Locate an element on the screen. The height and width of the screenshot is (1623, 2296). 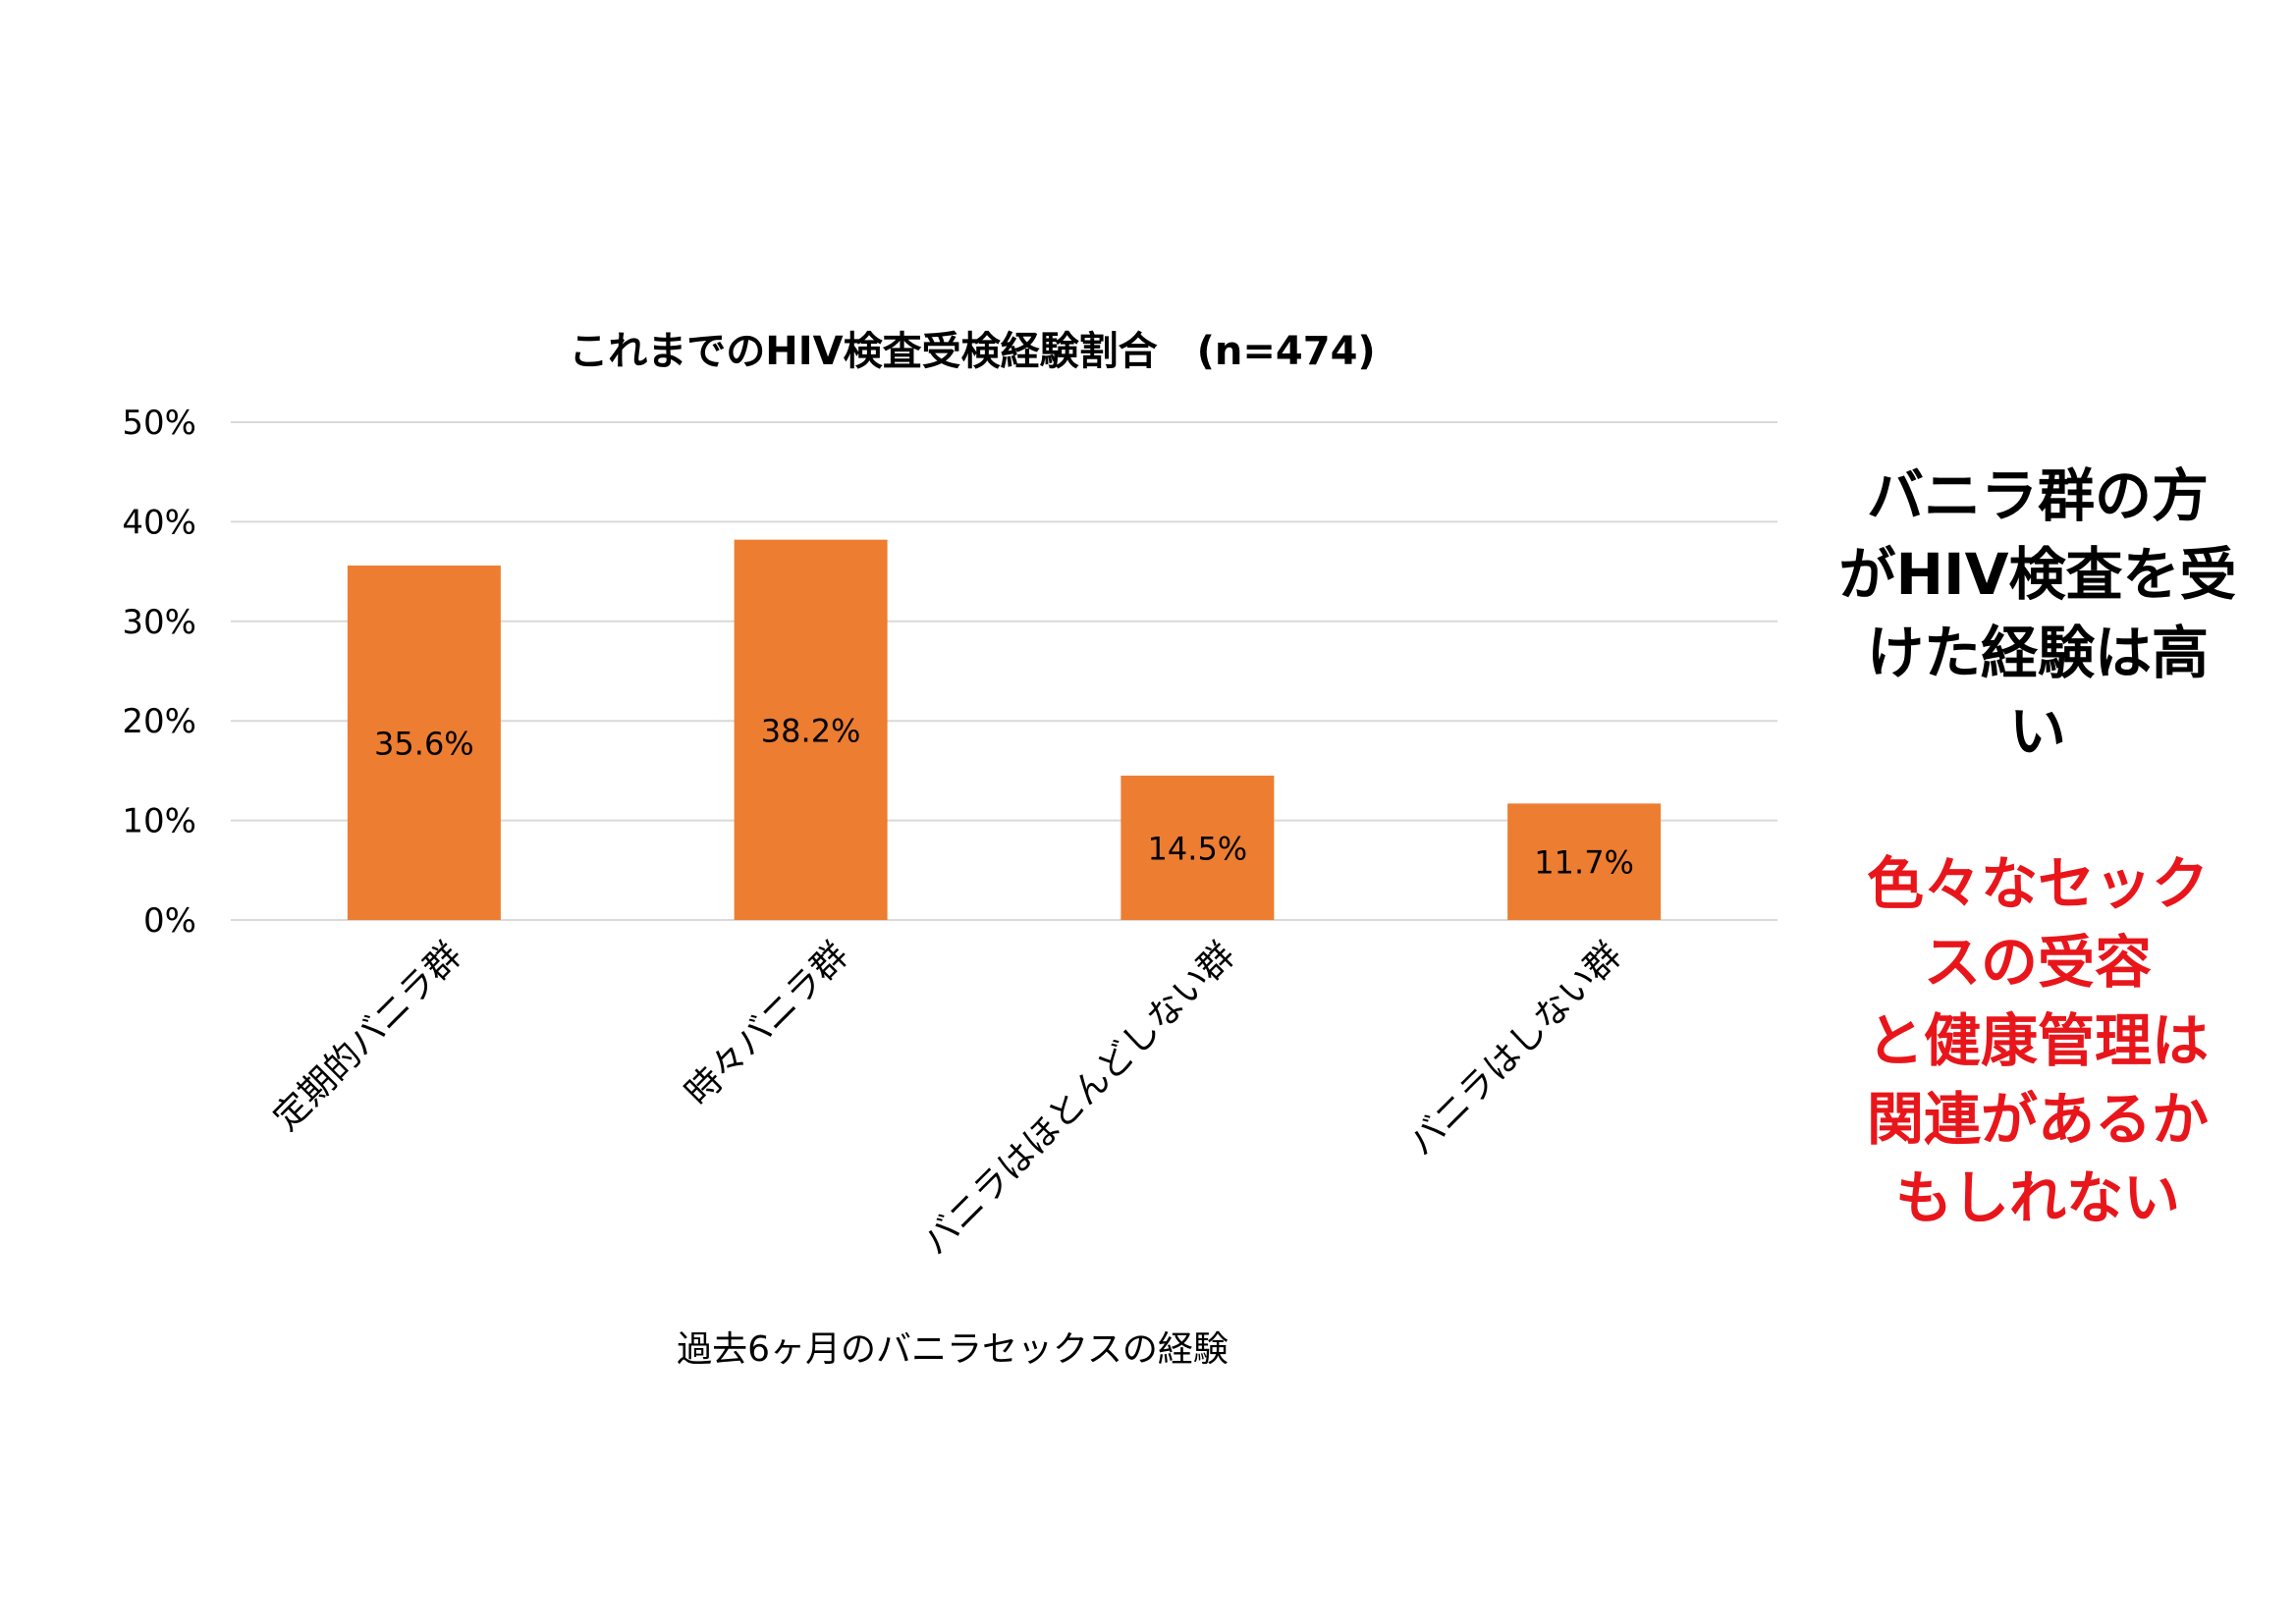
callout-hypothesis-line: と健康管理は is located at coordinates (2037, 1040).